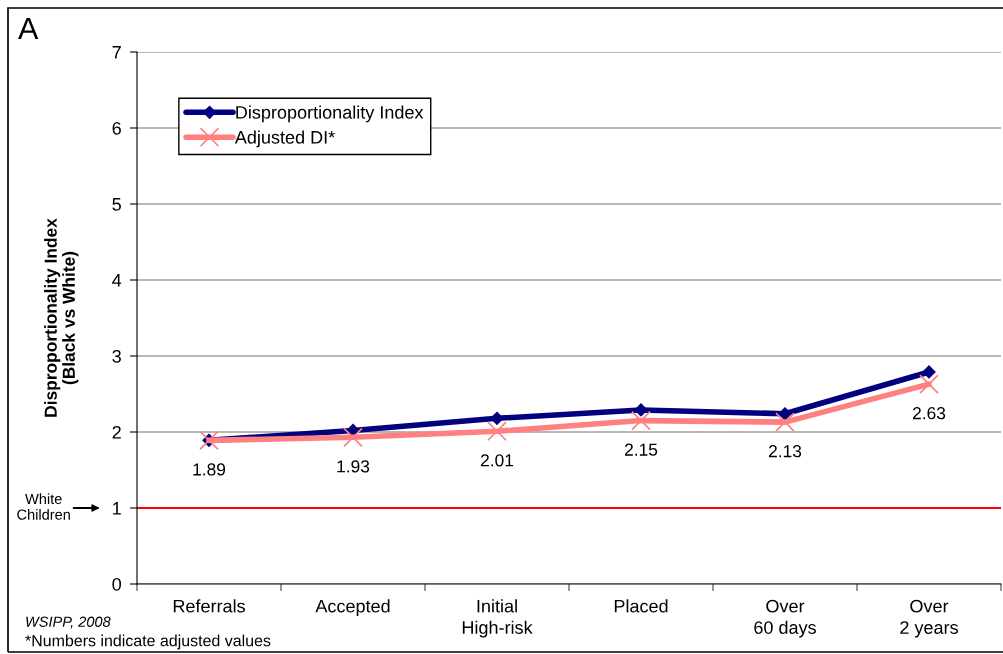 This screenshot has height=654, width=1003. Describe the element at coordinates (929, 618) in the screenshot. I see `x-tick-label: Over 2 years` at that location.